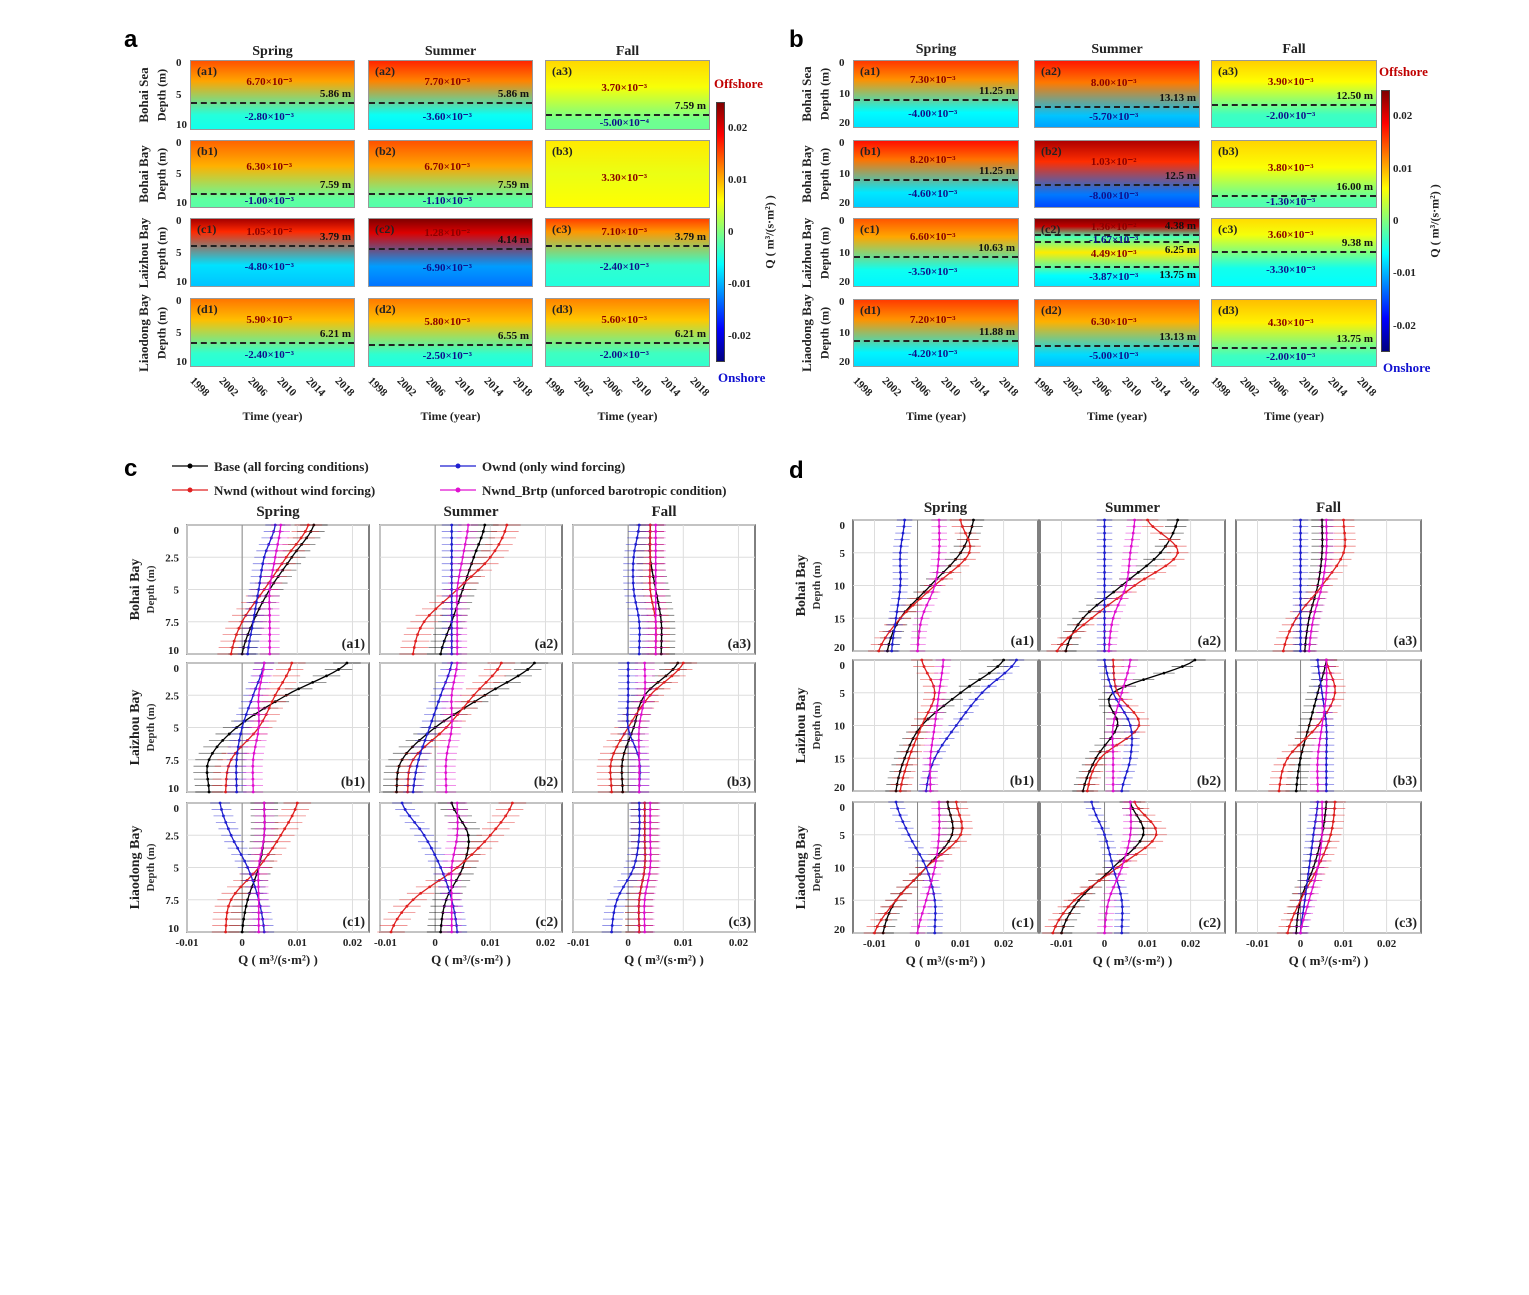 This screenshot has width=1529, height=1295. I want to click on mean-value-label: 6.30×10⁻³, so click(1113, 322).